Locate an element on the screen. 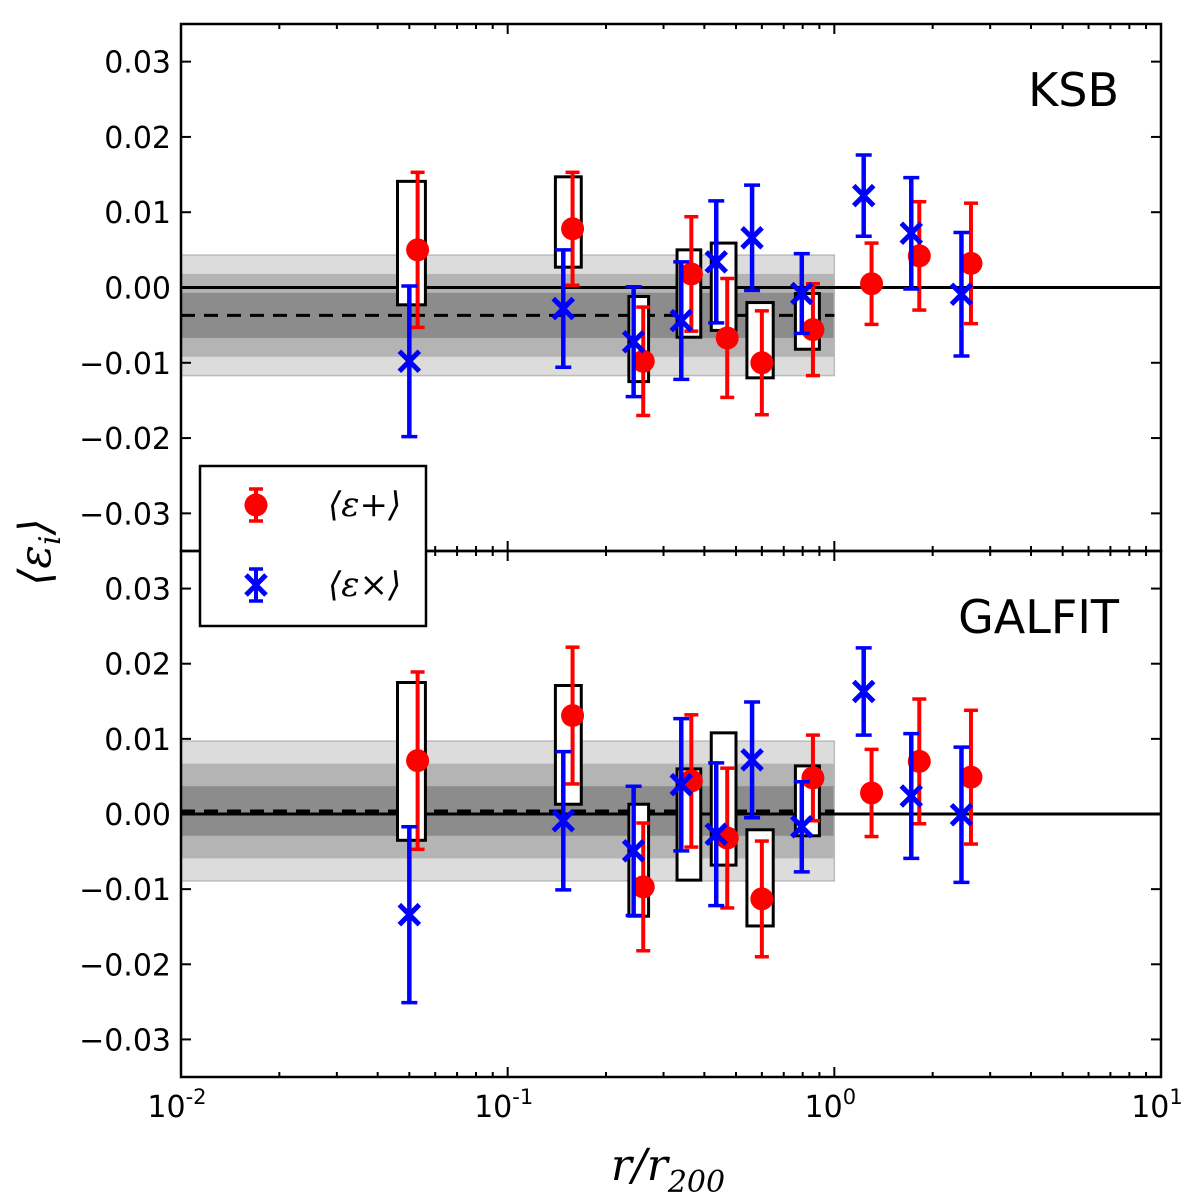  galfit-panel-label: GALFIT is located at coordinates (1039, 617).